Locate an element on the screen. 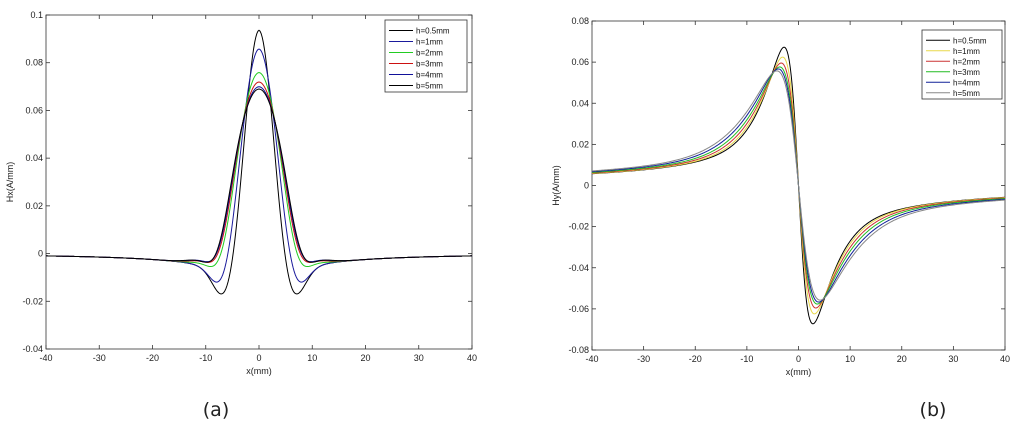  panel-label: (b) is located at coordinates (933, 410).